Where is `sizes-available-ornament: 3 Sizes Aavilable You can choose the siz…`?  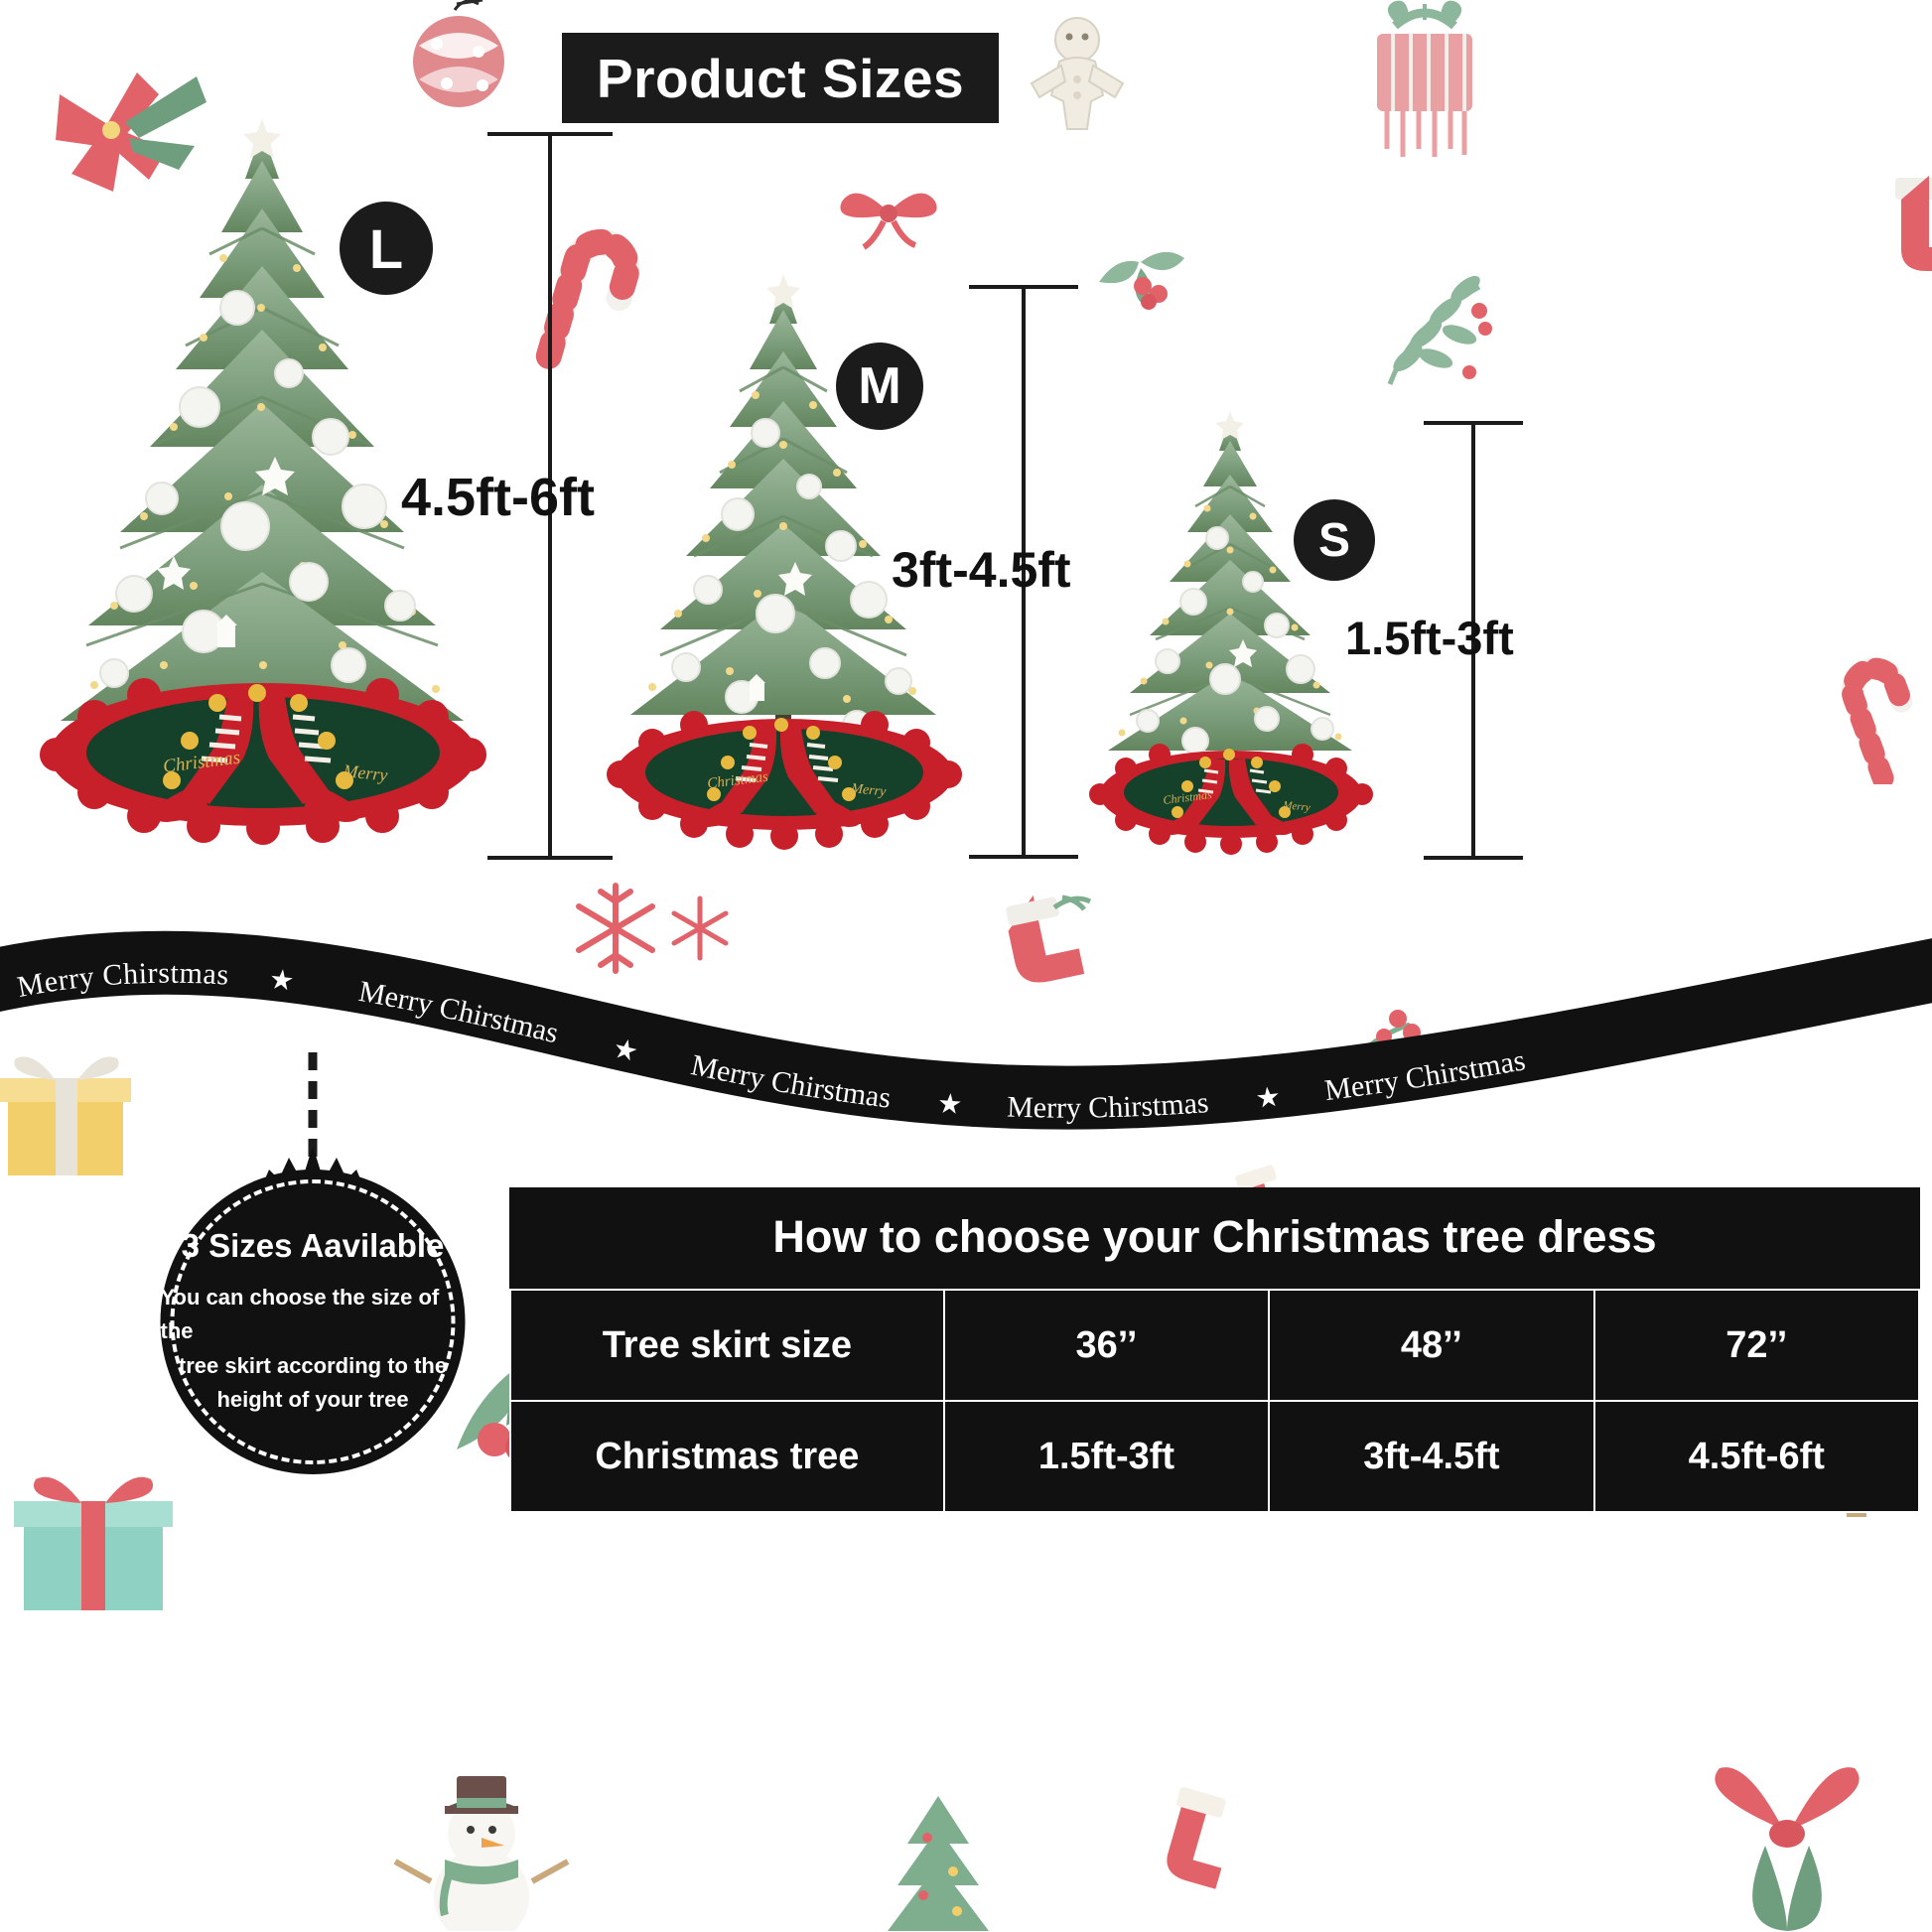
sizes-available-ornament: 3 Sizes Aavilable You can choose the siz… is located at coordinates (312, 1290).